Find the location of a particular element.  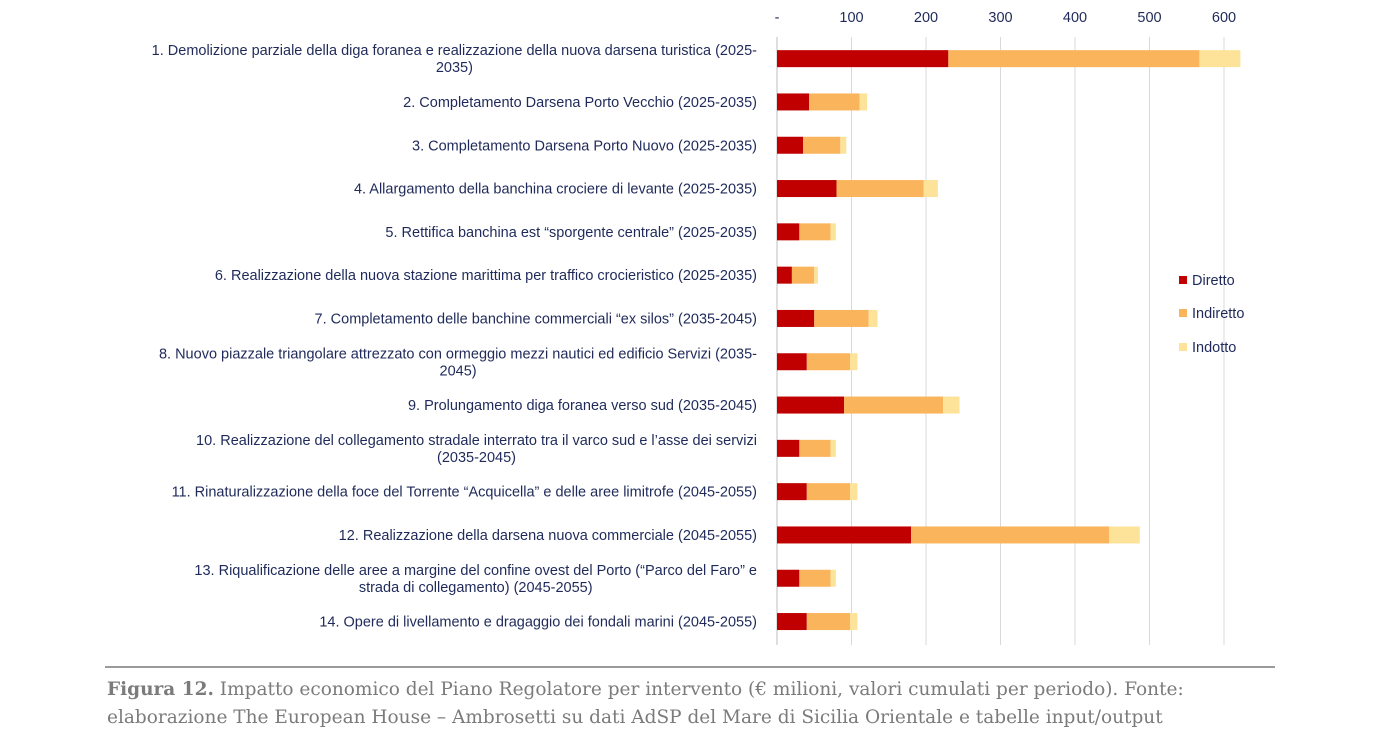

legend-swatch-indotto is located at coordinates (1183, 347).